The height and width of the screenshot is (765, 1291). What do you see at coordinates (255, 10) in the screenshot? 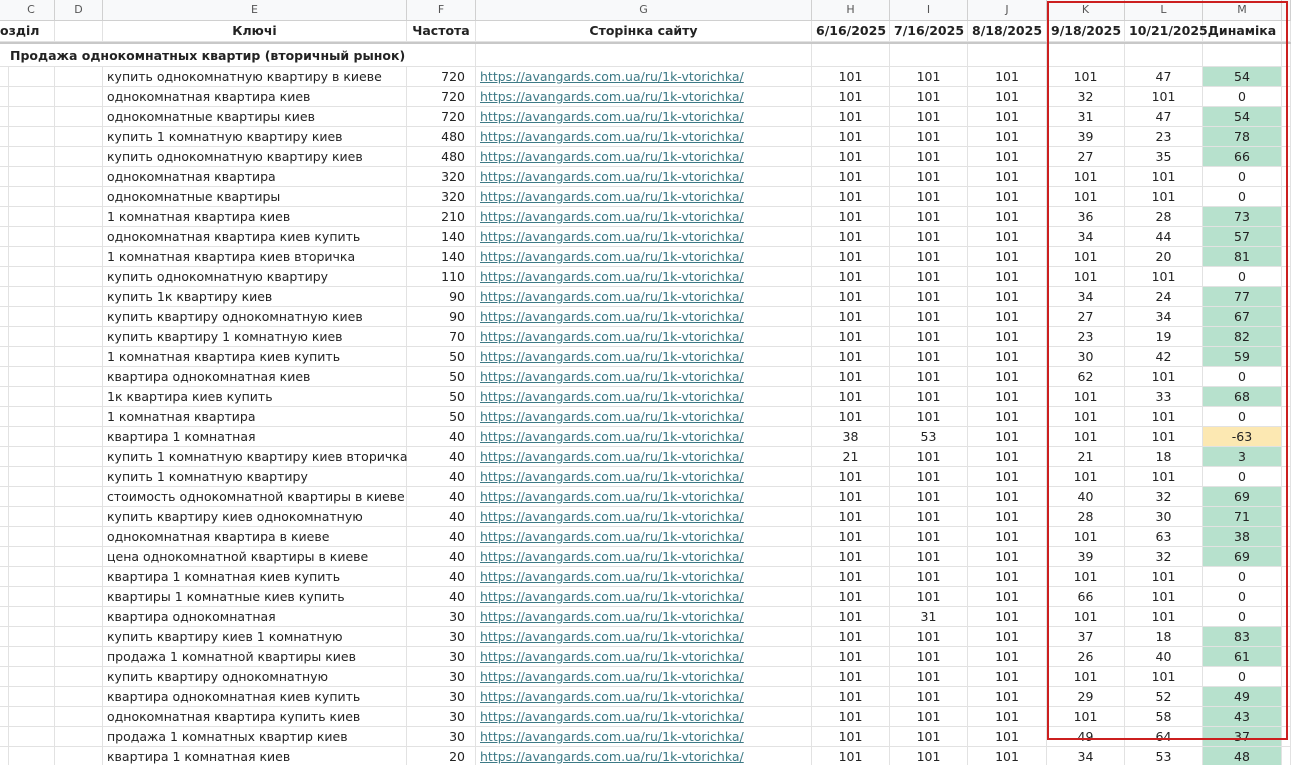
I see `column-letter: E` at bounding box center [255, 10].